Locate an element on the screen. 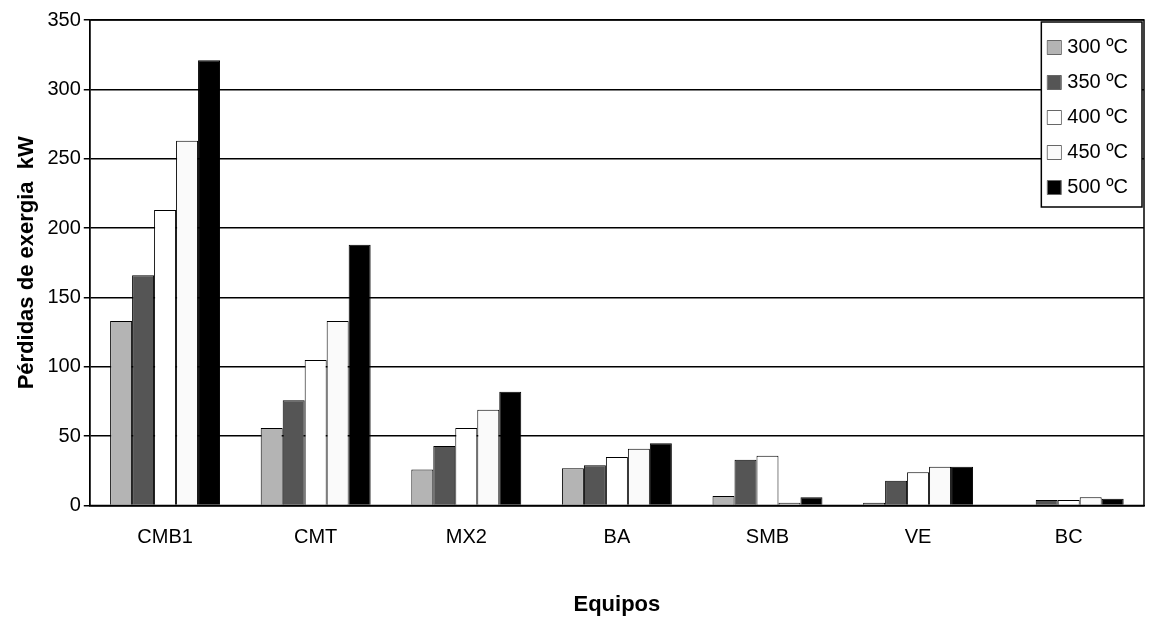 Image resolution: width=1151 pixels, height=632 pixels. y-tick-label: 100 is located at coordinates (64, 365).